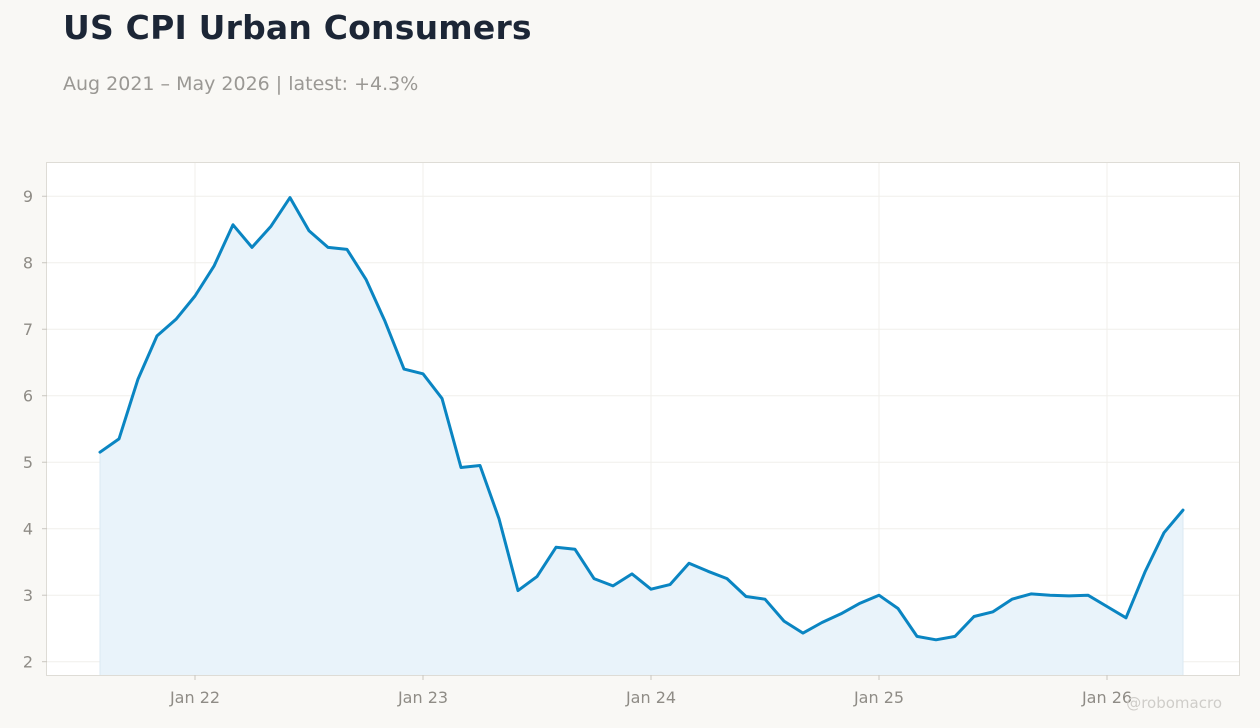 The height and width of the screenshot is (728, 1260). Describe the element at coordinates (28, 329) in the screenshot. I see `y-tick-label: 7` at that location.